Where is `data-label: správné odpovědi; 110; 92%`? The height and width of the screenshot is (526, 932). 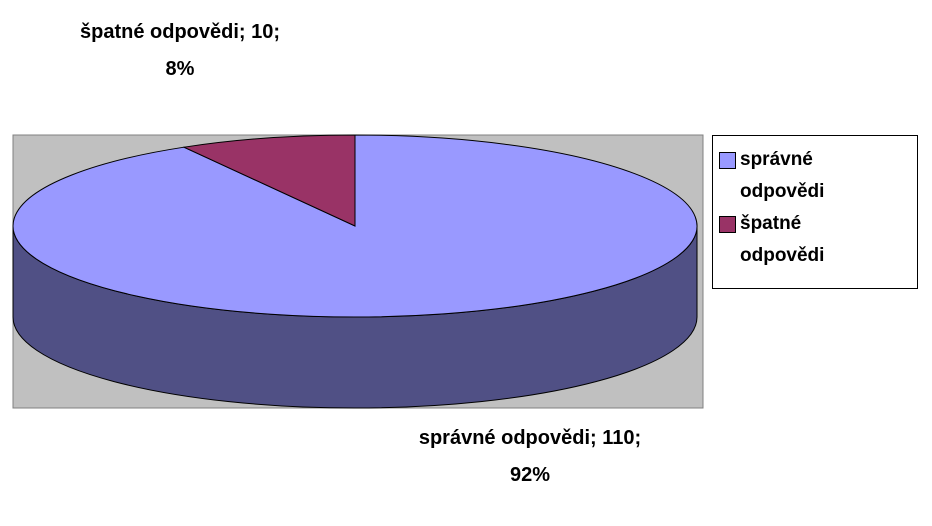
data-label: správné odpovědi; 110; 92% is located at coordinates (530, 456).